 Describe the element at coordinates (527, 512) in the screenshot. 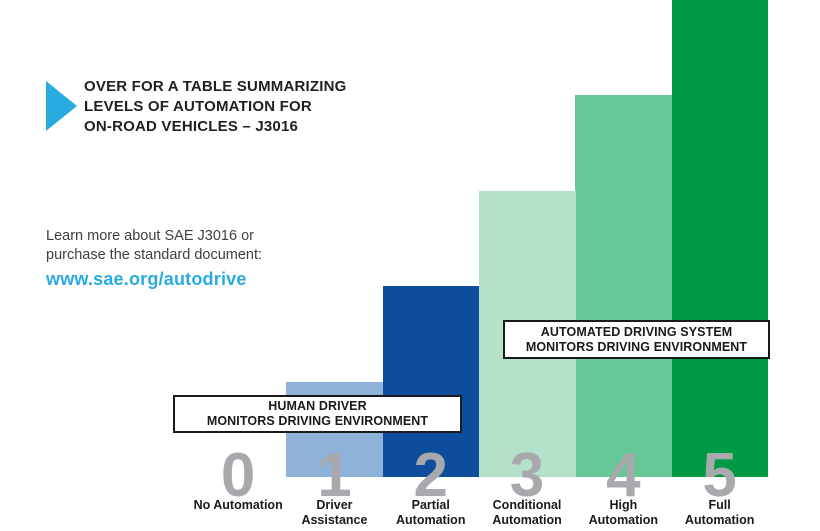

I see `level-label-3: Conditional Automation` at that location.